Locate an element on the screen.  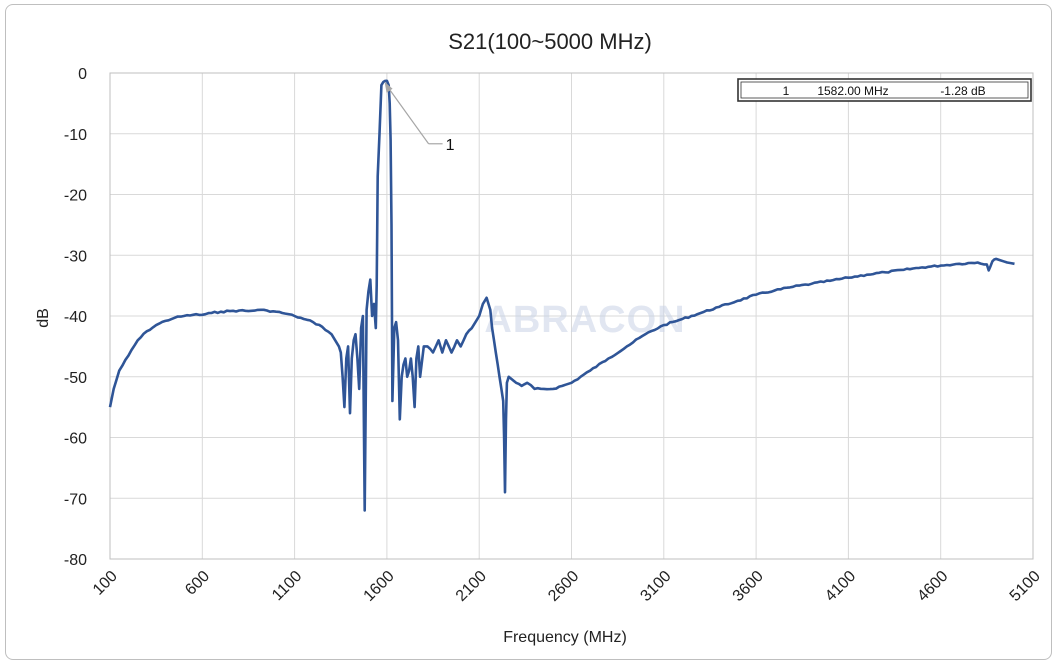
y-tick-label: -40 is located at coordinates (75, 317).